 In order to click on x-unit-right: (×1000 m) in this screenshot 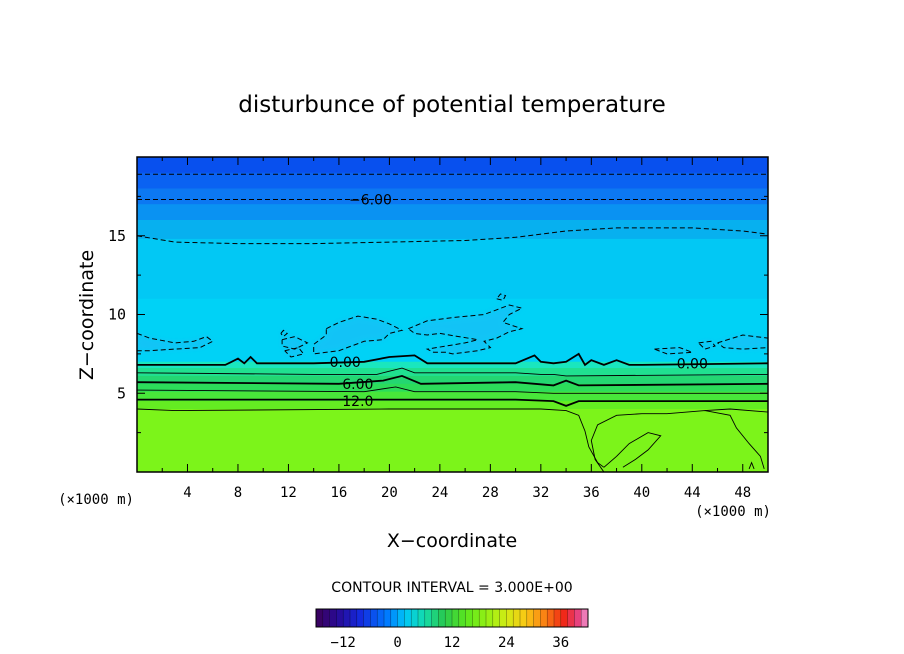, I will do `click(733, 512)`.